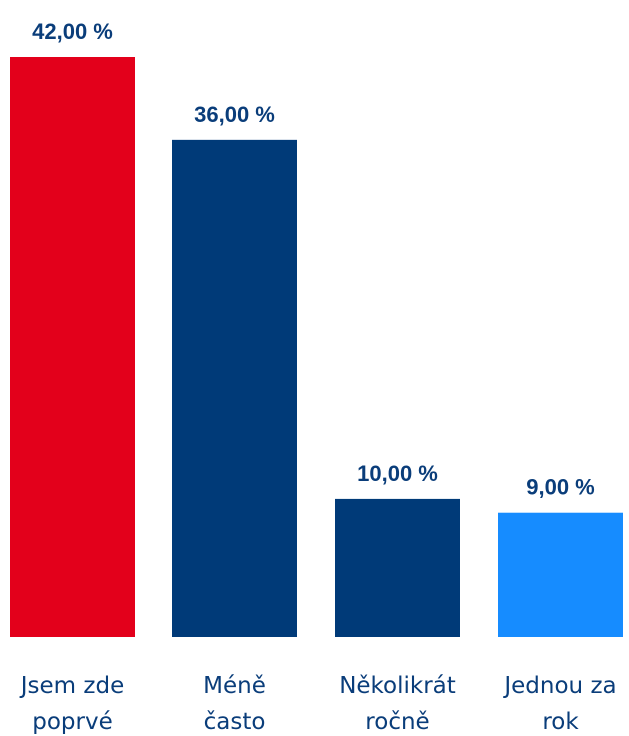 The height and width of the screenshot is (736, 629). What do you see at coordinates (234, 114) in the screenshot?
I see `data-label-2: 36,00 %` at bounding box center [234, 114].